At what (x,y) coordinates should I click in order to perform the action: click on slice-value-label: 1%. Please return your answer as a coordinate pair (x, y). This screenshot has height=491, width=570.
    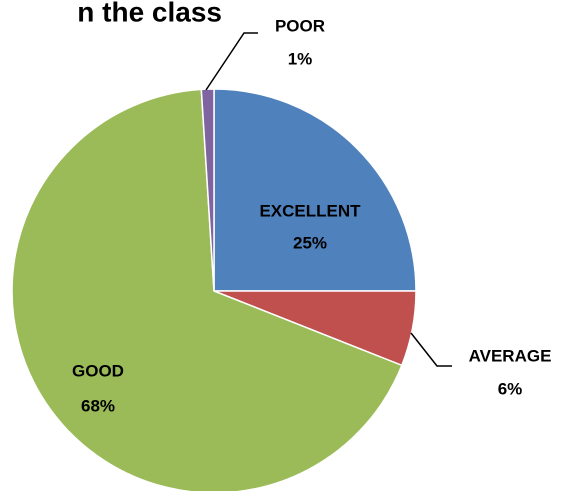
    Looking at the image, I should click on (300, 58).